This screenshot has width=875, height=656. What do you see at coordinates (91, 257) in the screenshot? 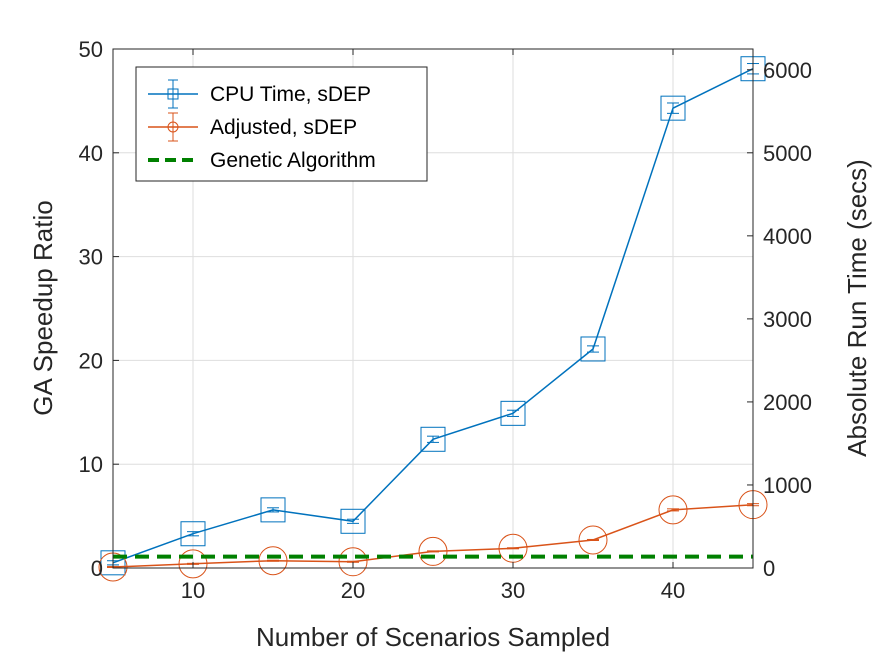
I see `y-tick-label: 30` at bounding box center [91, 257].